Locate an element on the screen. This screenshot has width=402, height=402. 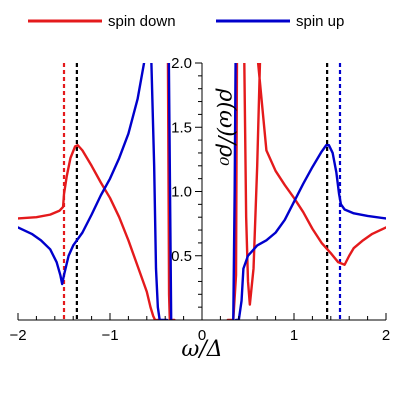
x-tick-label: 1 is located at coordinates (294, 335).